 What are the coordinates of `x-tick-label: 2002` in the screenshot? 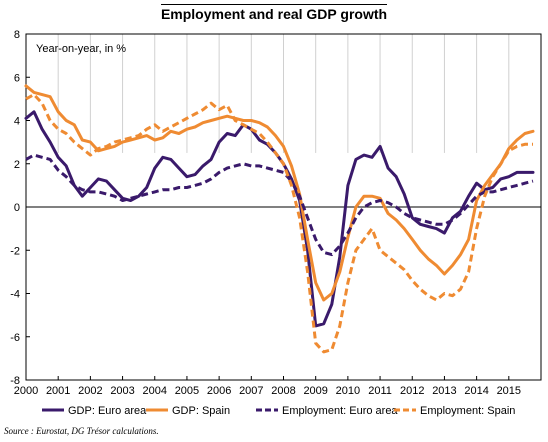 It's located at (90, 391).